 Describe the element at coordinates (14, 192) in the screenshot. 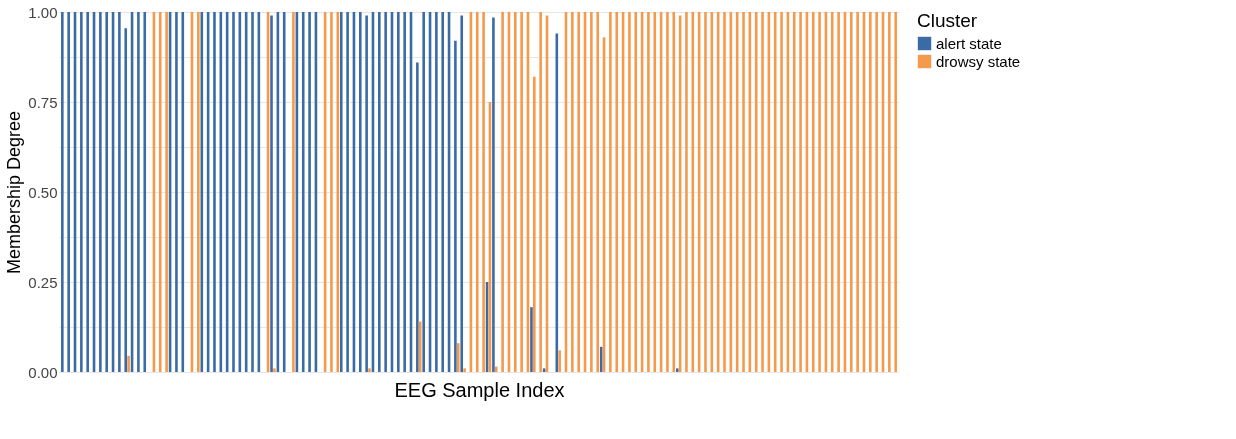

I see `y-axis-title: Membership Degree` at that location.